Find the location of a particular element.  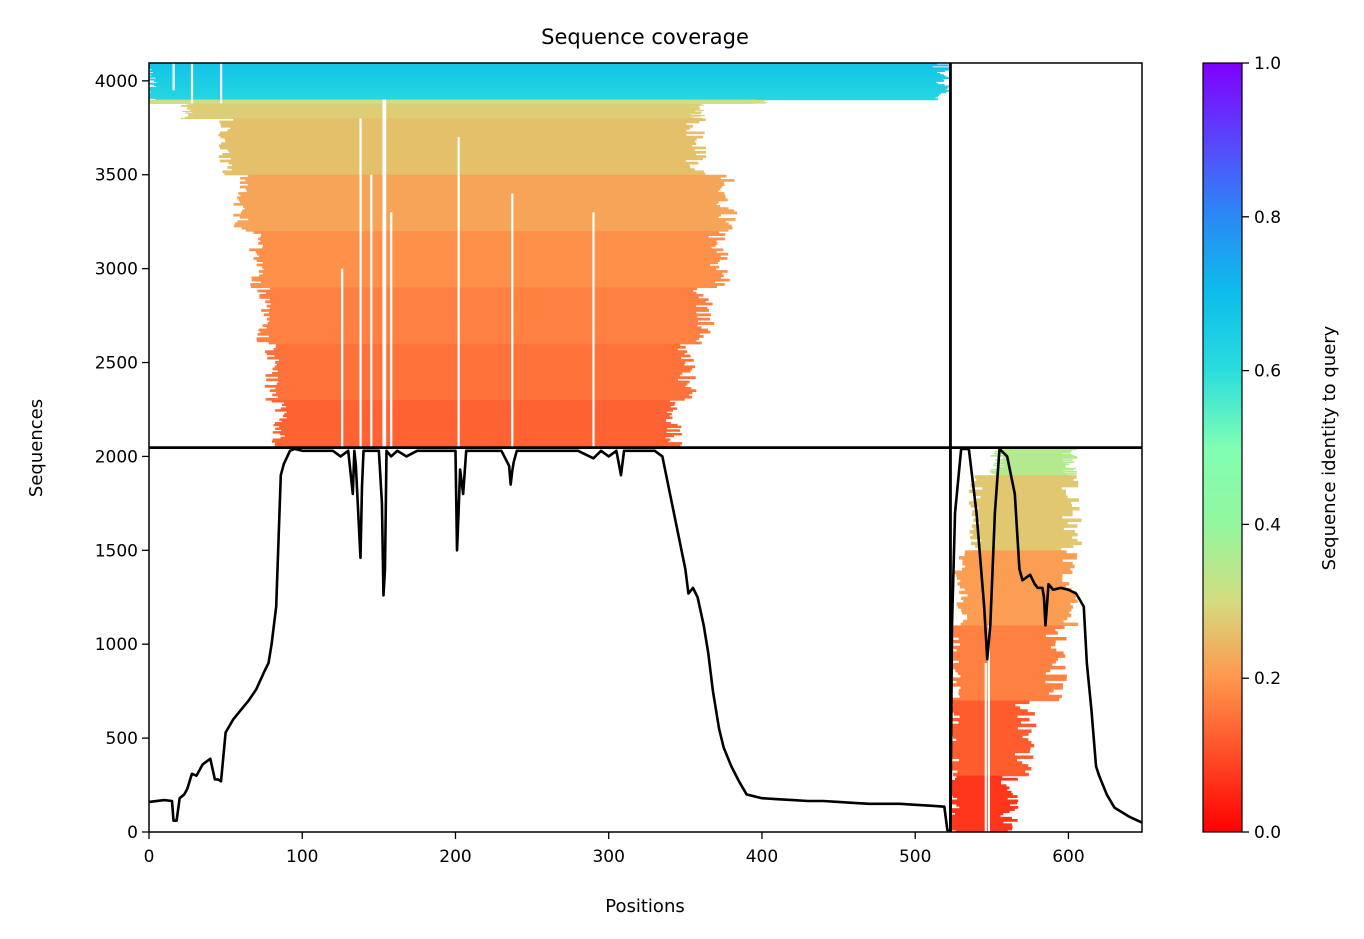

x-tick-label: 600 is located at coordinates (1068, 857).